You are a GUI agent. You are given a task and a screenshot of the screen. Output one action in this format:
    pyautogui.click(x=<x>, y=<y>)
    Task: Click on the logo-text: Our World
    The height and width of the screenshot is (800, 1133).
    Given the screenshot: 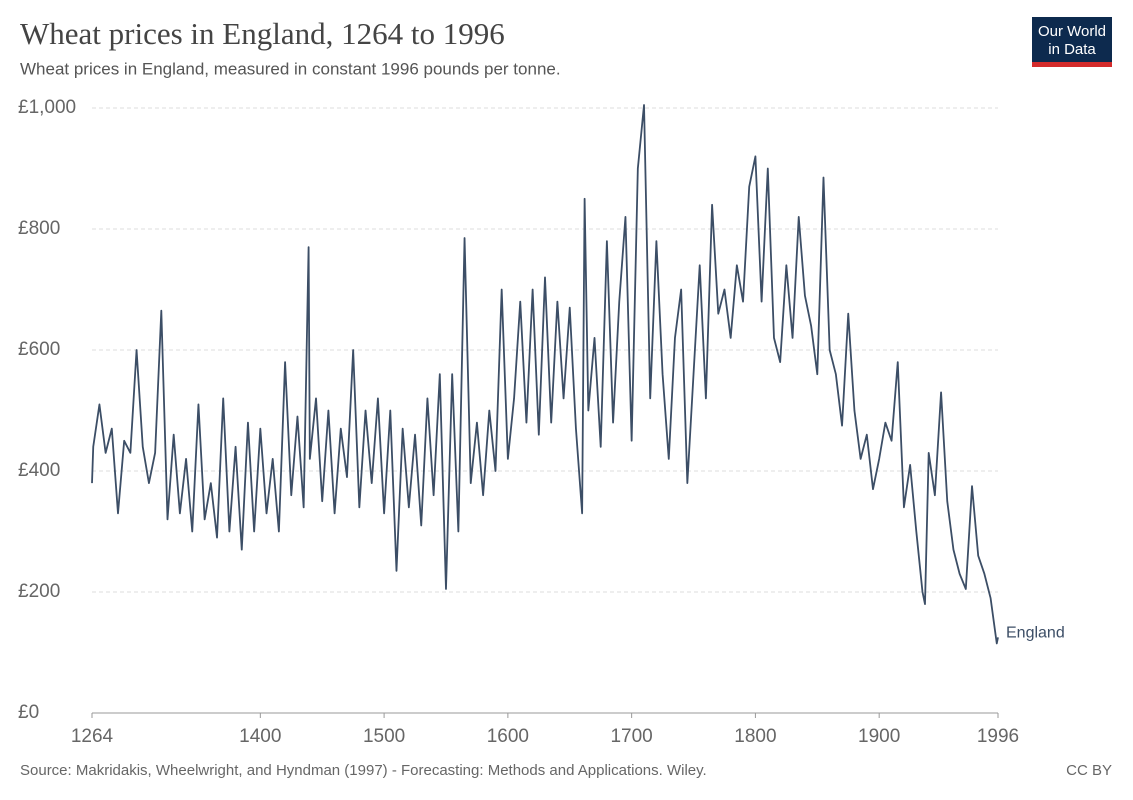 What is the action you would take?
    pyautogui.click(x=1072, y=31)
    